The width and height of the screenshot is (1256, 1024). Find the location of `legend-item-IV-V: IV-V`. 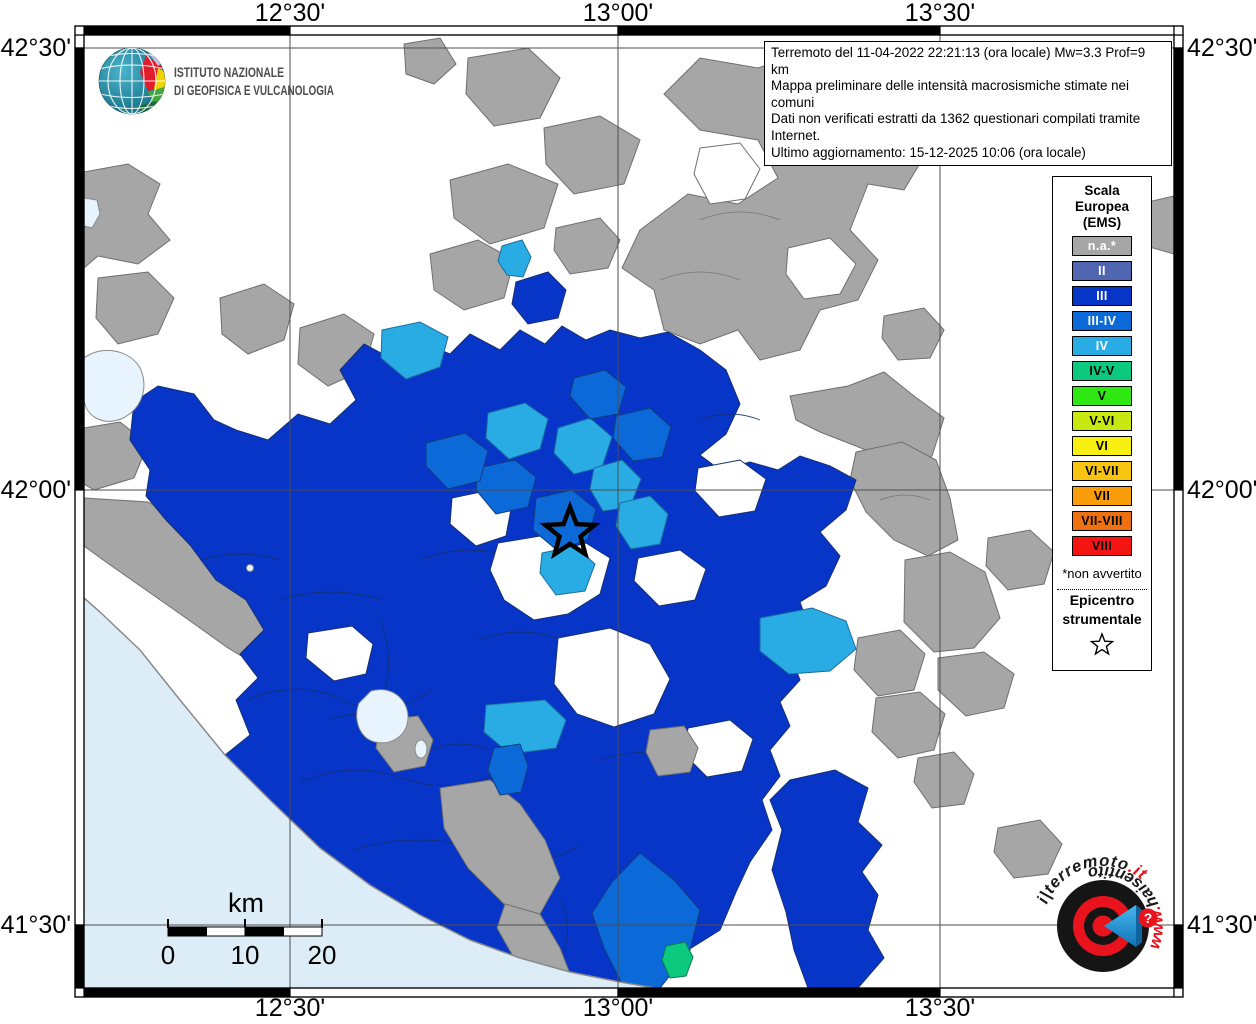

legend-item-IV-V: IV-V is located at coordinates (1102, 371).